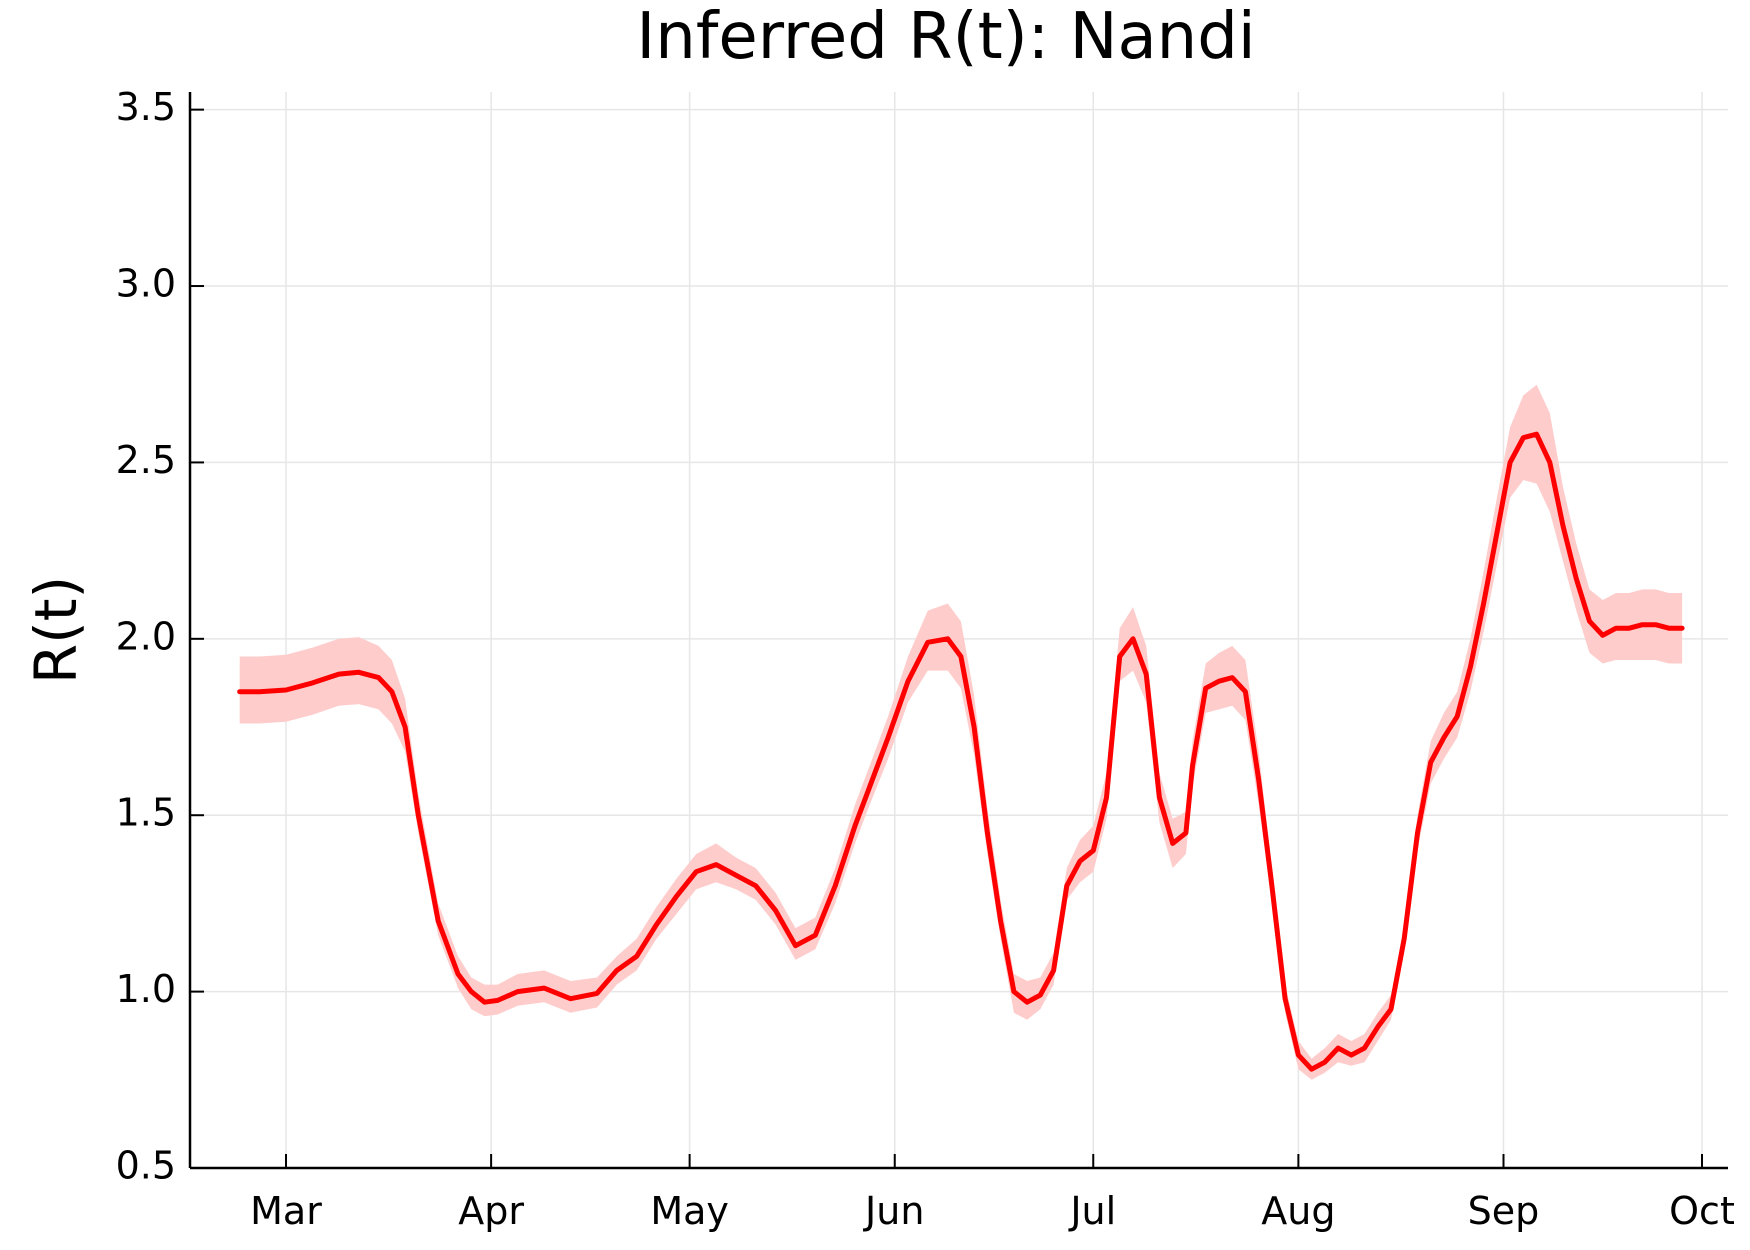 Image resolution: width=1750 pixels, height=1250 pixels. Describe the element at coordinates (1092, 1211) in the screenshot. I see `x-tick-label: Jul` at that location.